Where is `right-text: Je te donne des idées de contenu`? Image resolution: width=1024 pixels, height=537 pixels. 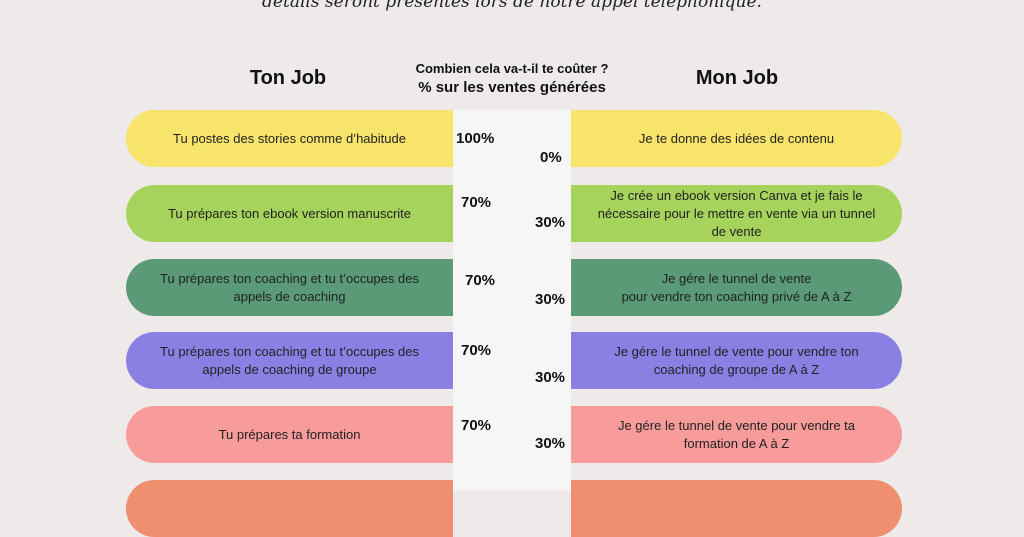 right-text: Je te donne des idées de contenu is located at coordinates (736, 138).